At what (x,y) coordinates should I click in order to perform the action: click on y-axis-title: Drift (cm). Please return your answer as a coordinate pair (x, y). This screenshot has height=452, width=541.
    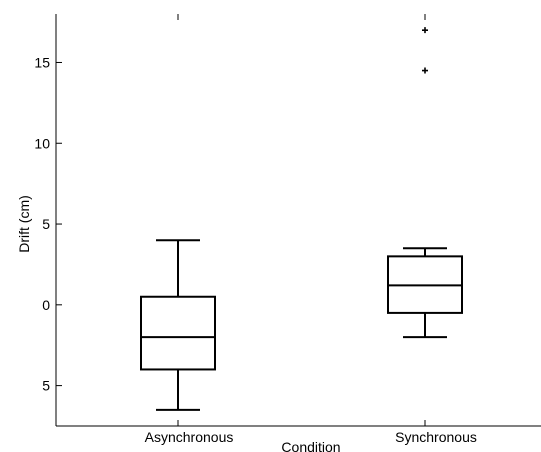
    Looking at the image, I should click on (24, 224).